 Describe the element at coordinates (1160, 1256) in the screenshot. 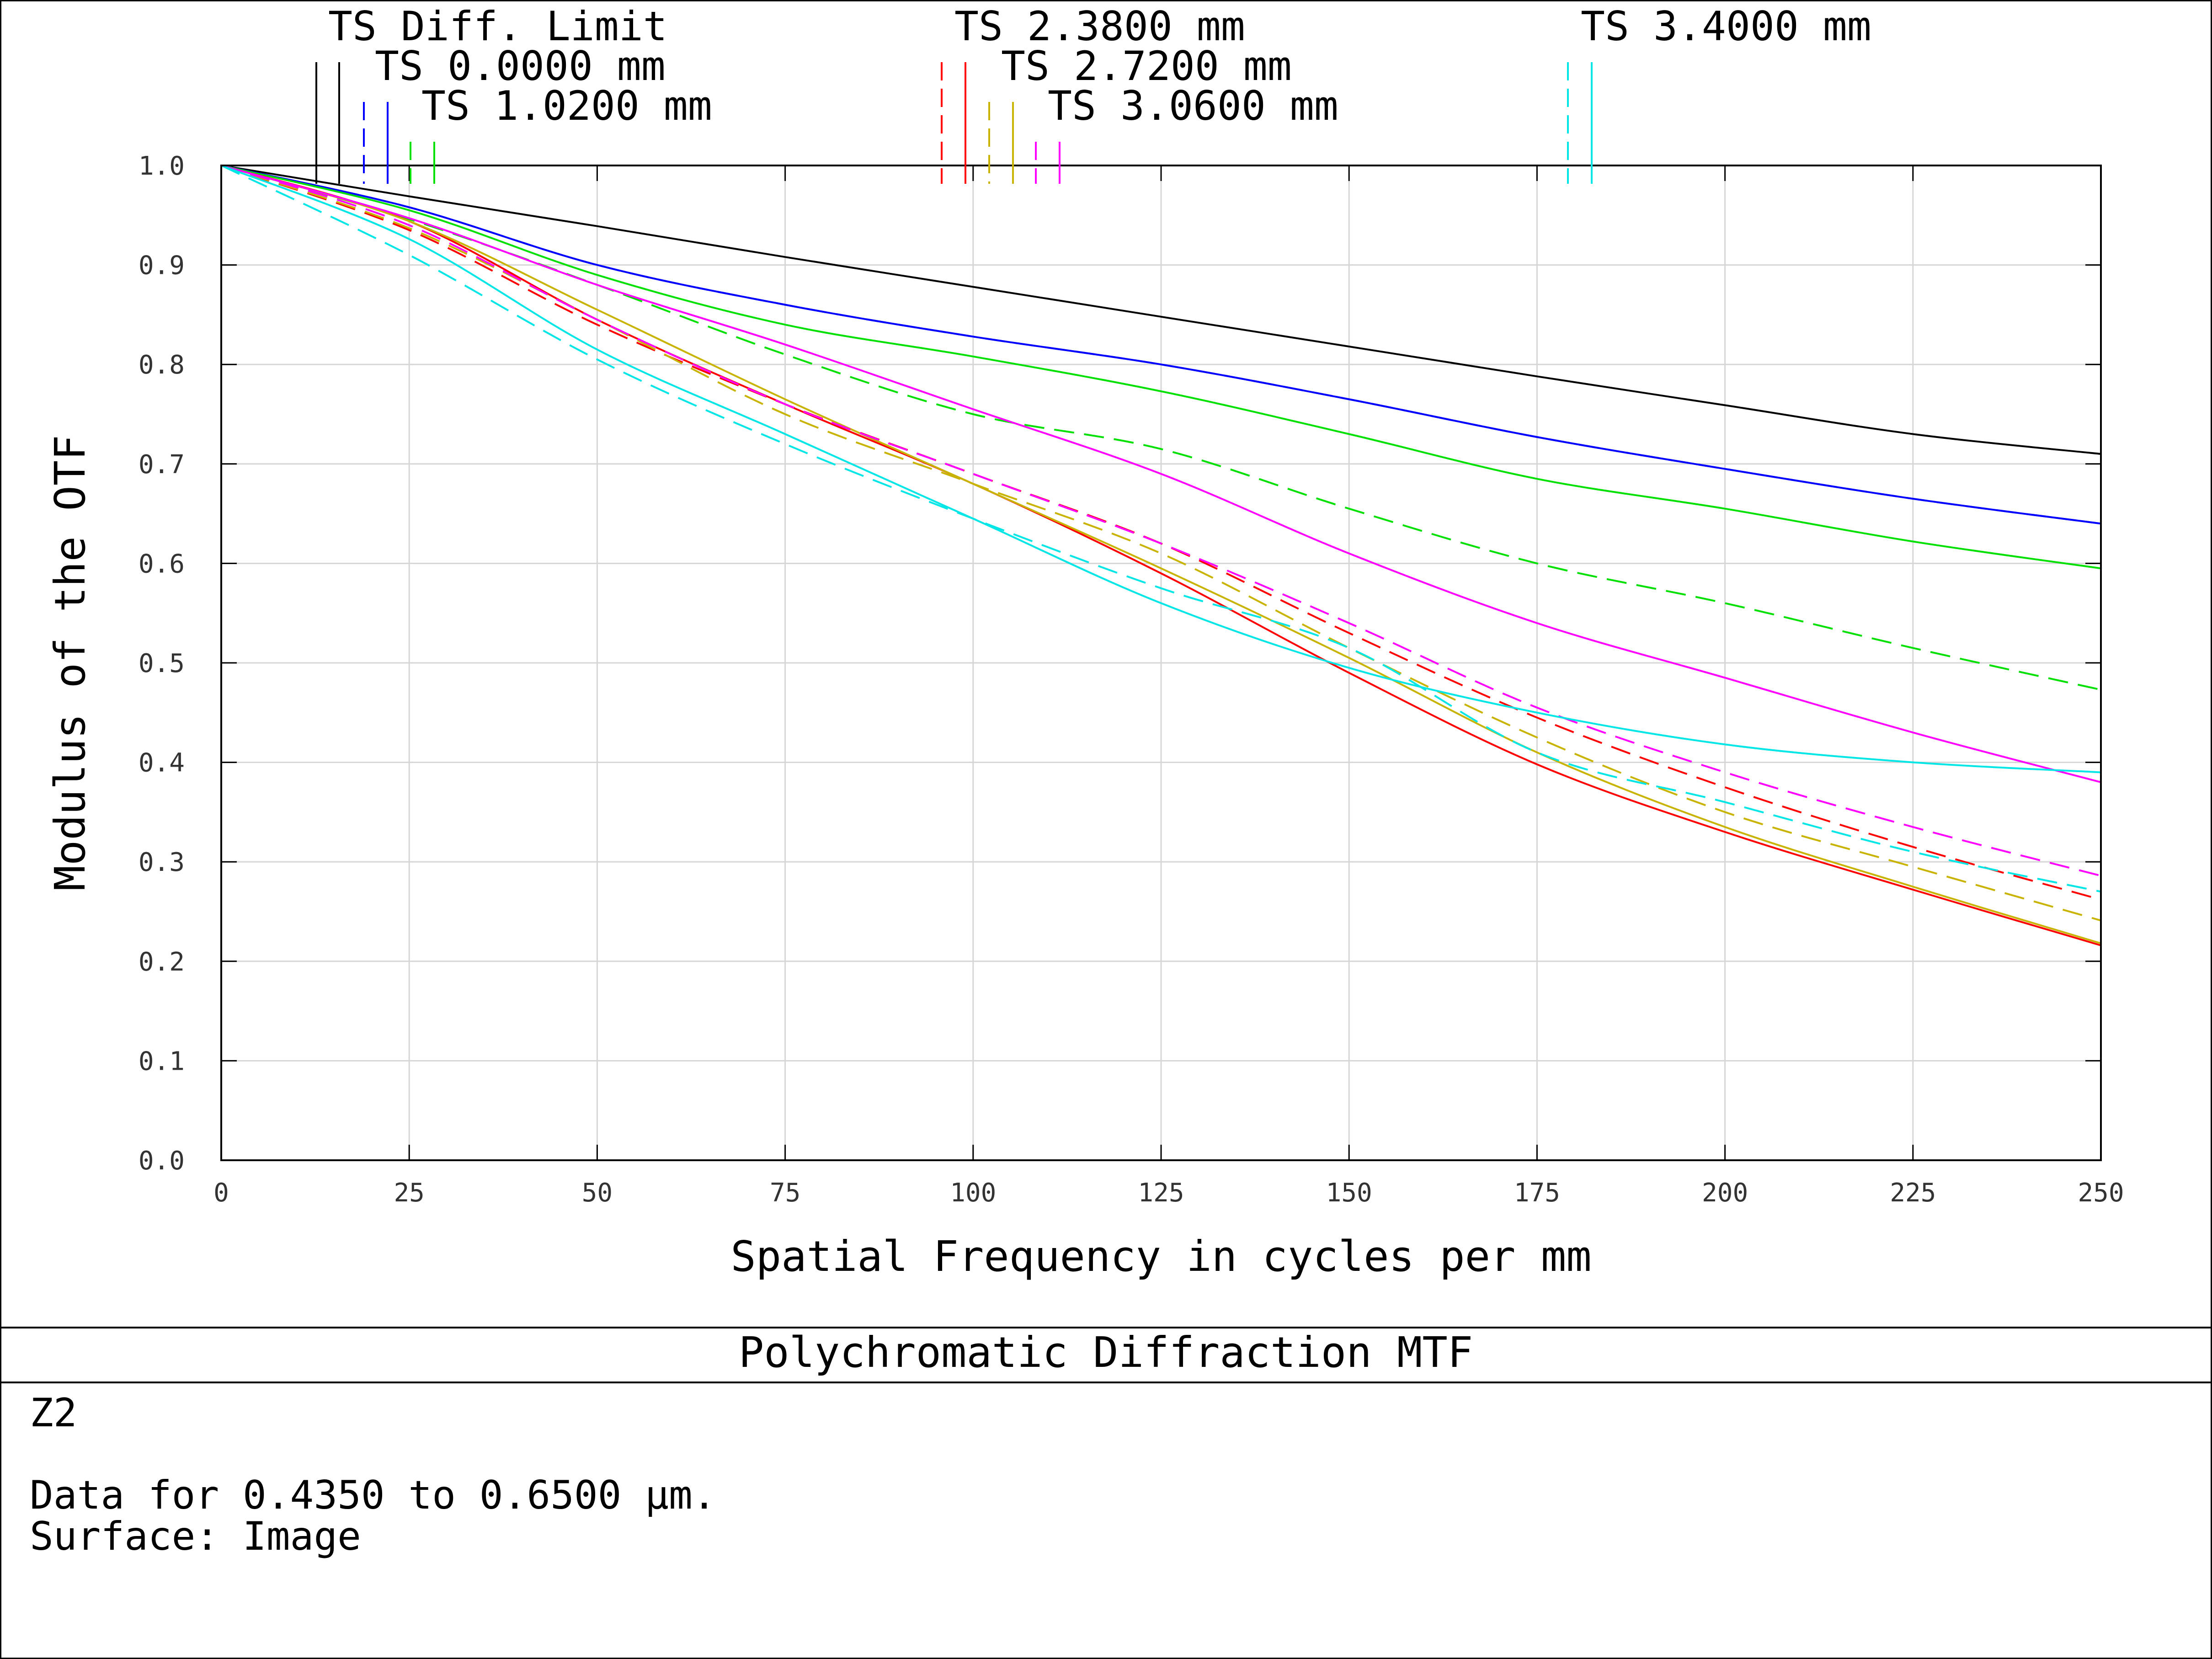

I see `x-axis-title: Spatial Frequency in cycles per mm` at that location.